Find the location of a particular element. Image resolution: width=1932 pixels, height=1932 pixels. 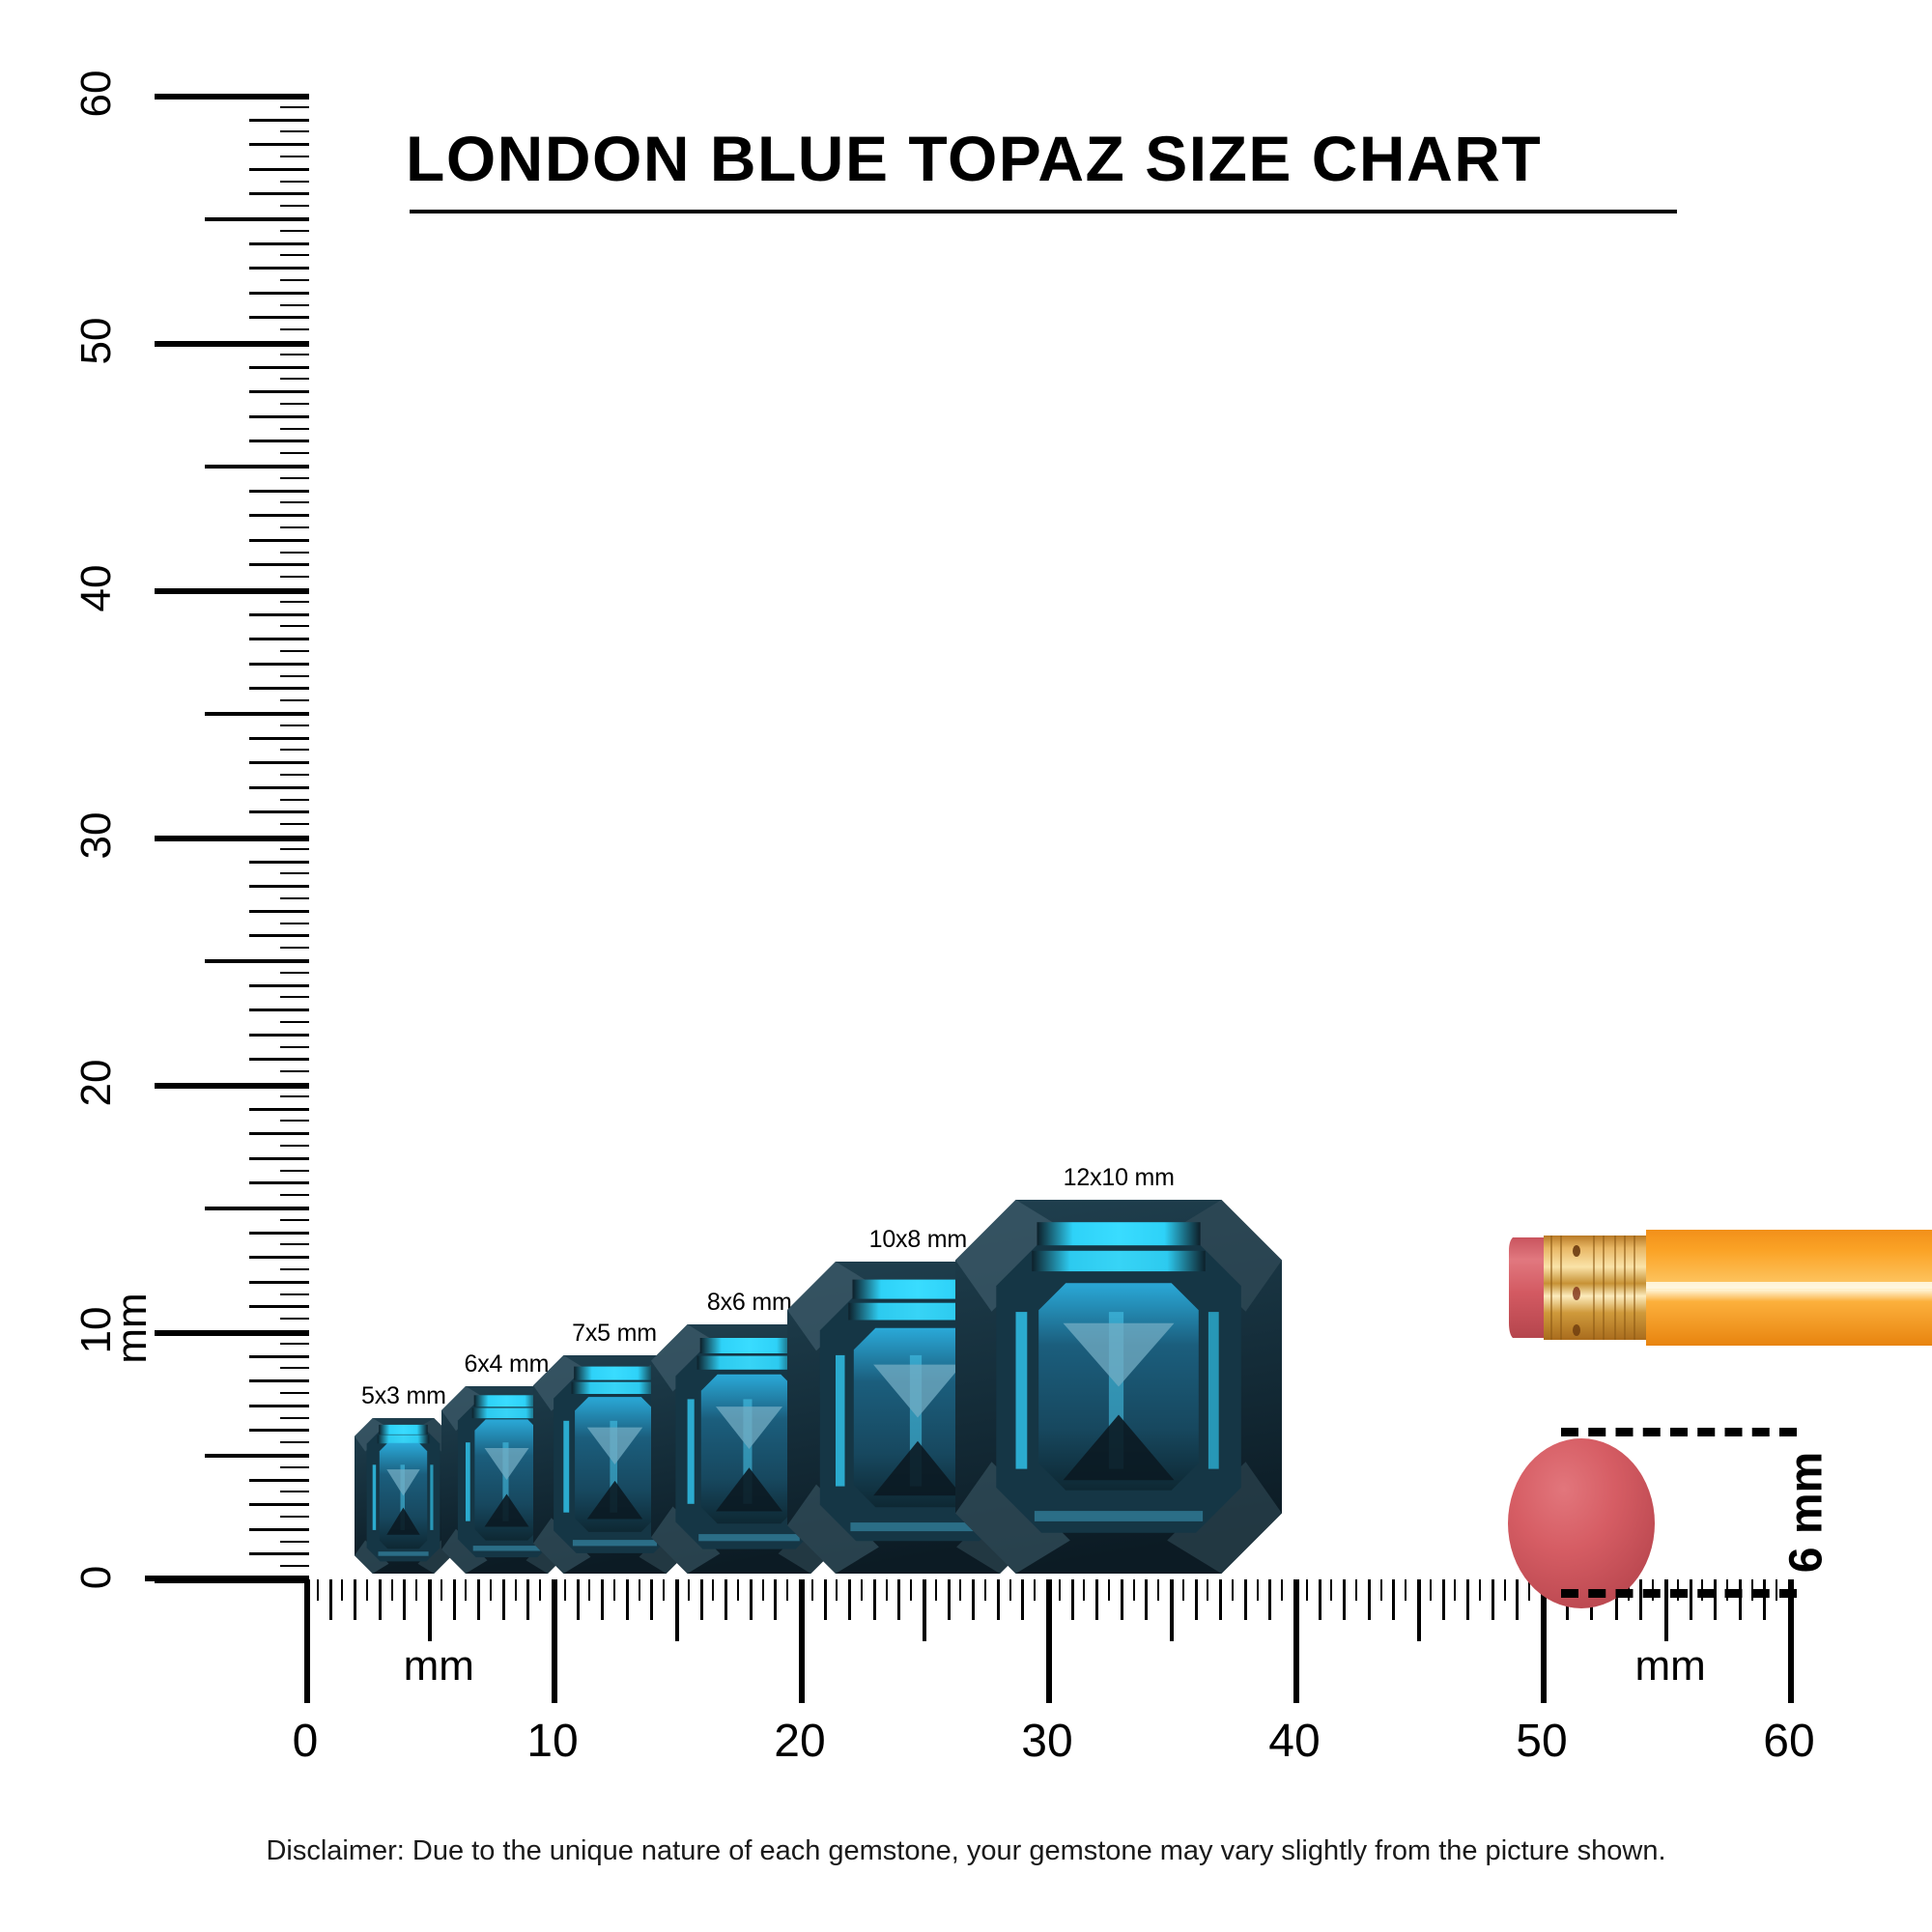

gem-size-label: 8x6 mm is located at coordinates (749, 1302).